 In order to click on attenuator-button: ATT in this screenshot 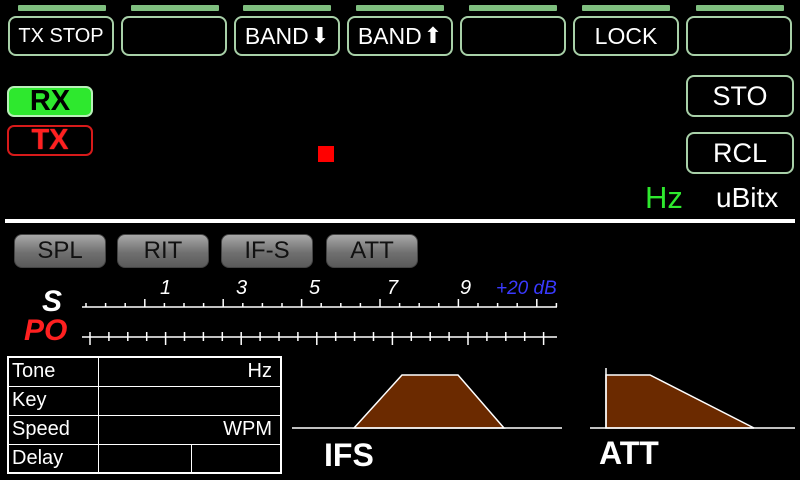, I will do `click(372, 251)`.